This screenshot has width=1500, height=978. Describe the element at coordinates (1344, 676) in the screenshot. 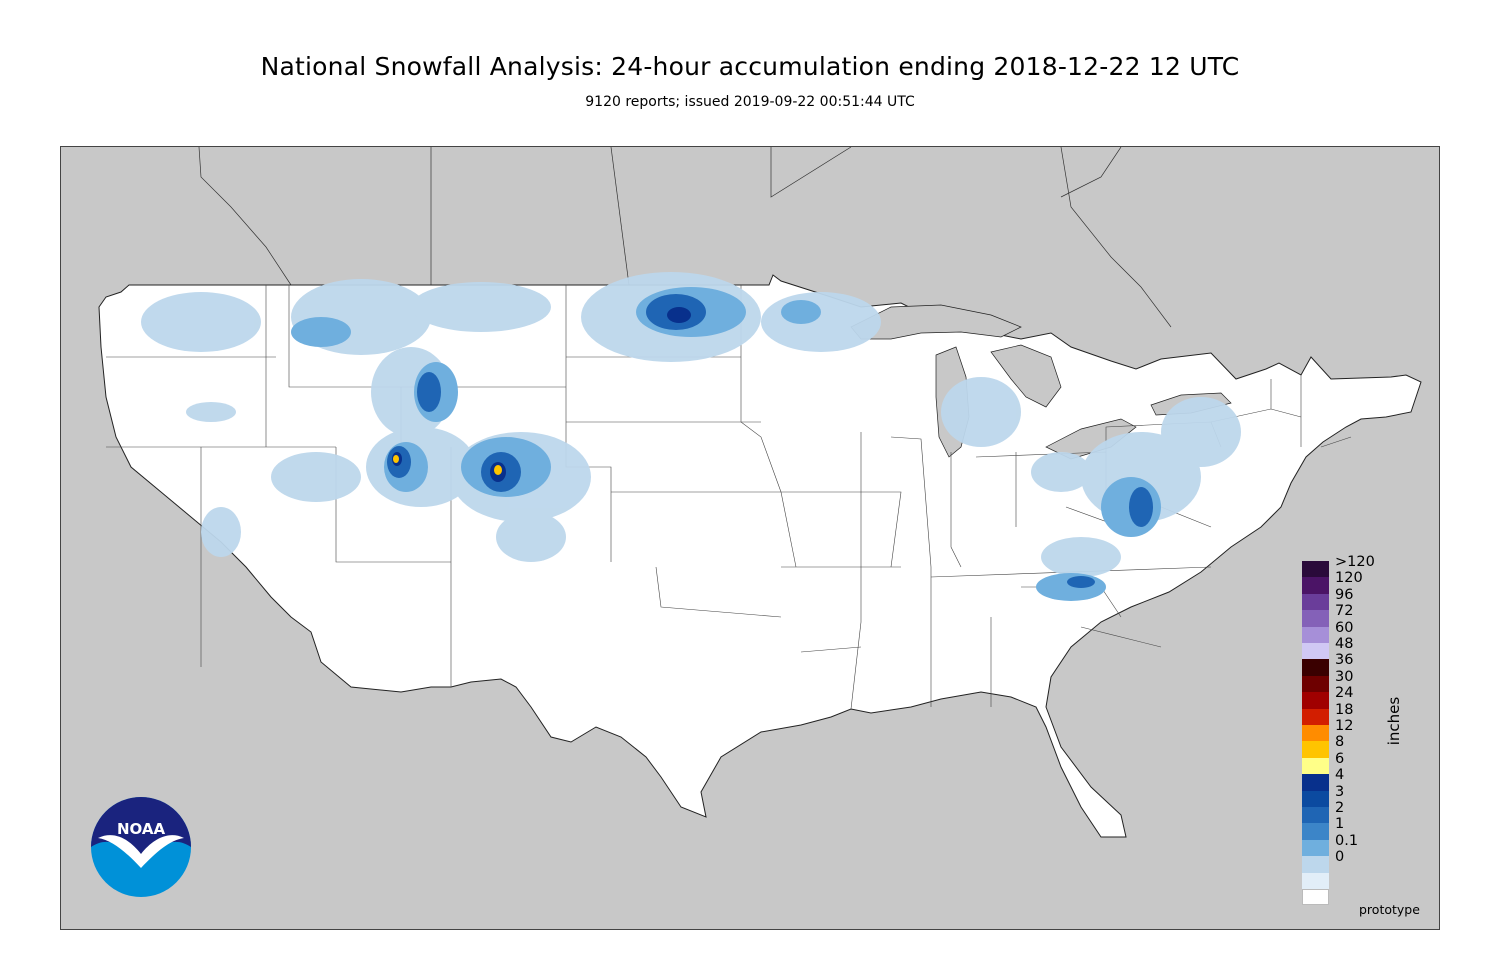

I see `legend-label: 30` at that location.